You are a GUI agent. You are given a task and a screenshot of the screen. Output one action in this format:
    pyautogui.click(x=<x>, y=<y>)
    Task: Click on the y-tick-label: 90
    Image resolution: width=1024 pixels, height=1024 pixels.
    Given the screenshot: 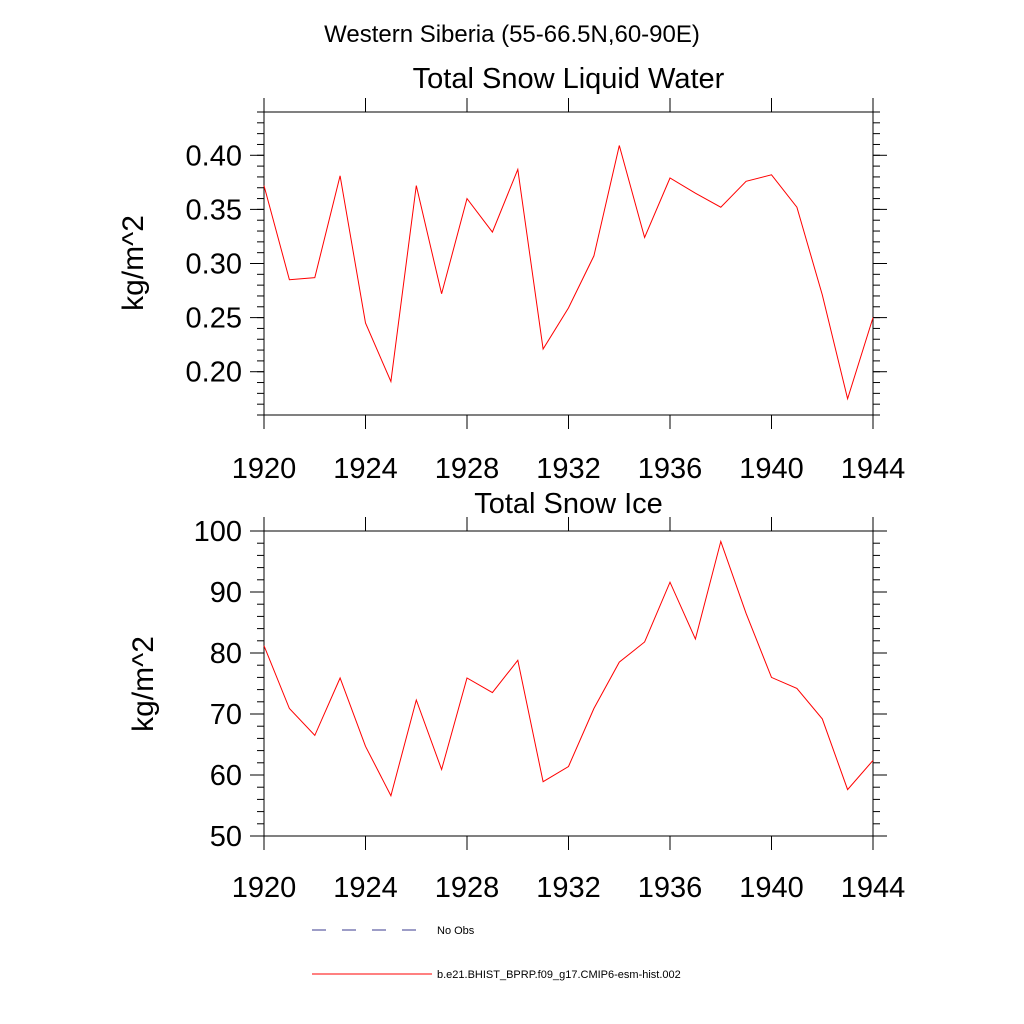 What is the action you would take?
    pyautogui.click(x=226, y=593)
    